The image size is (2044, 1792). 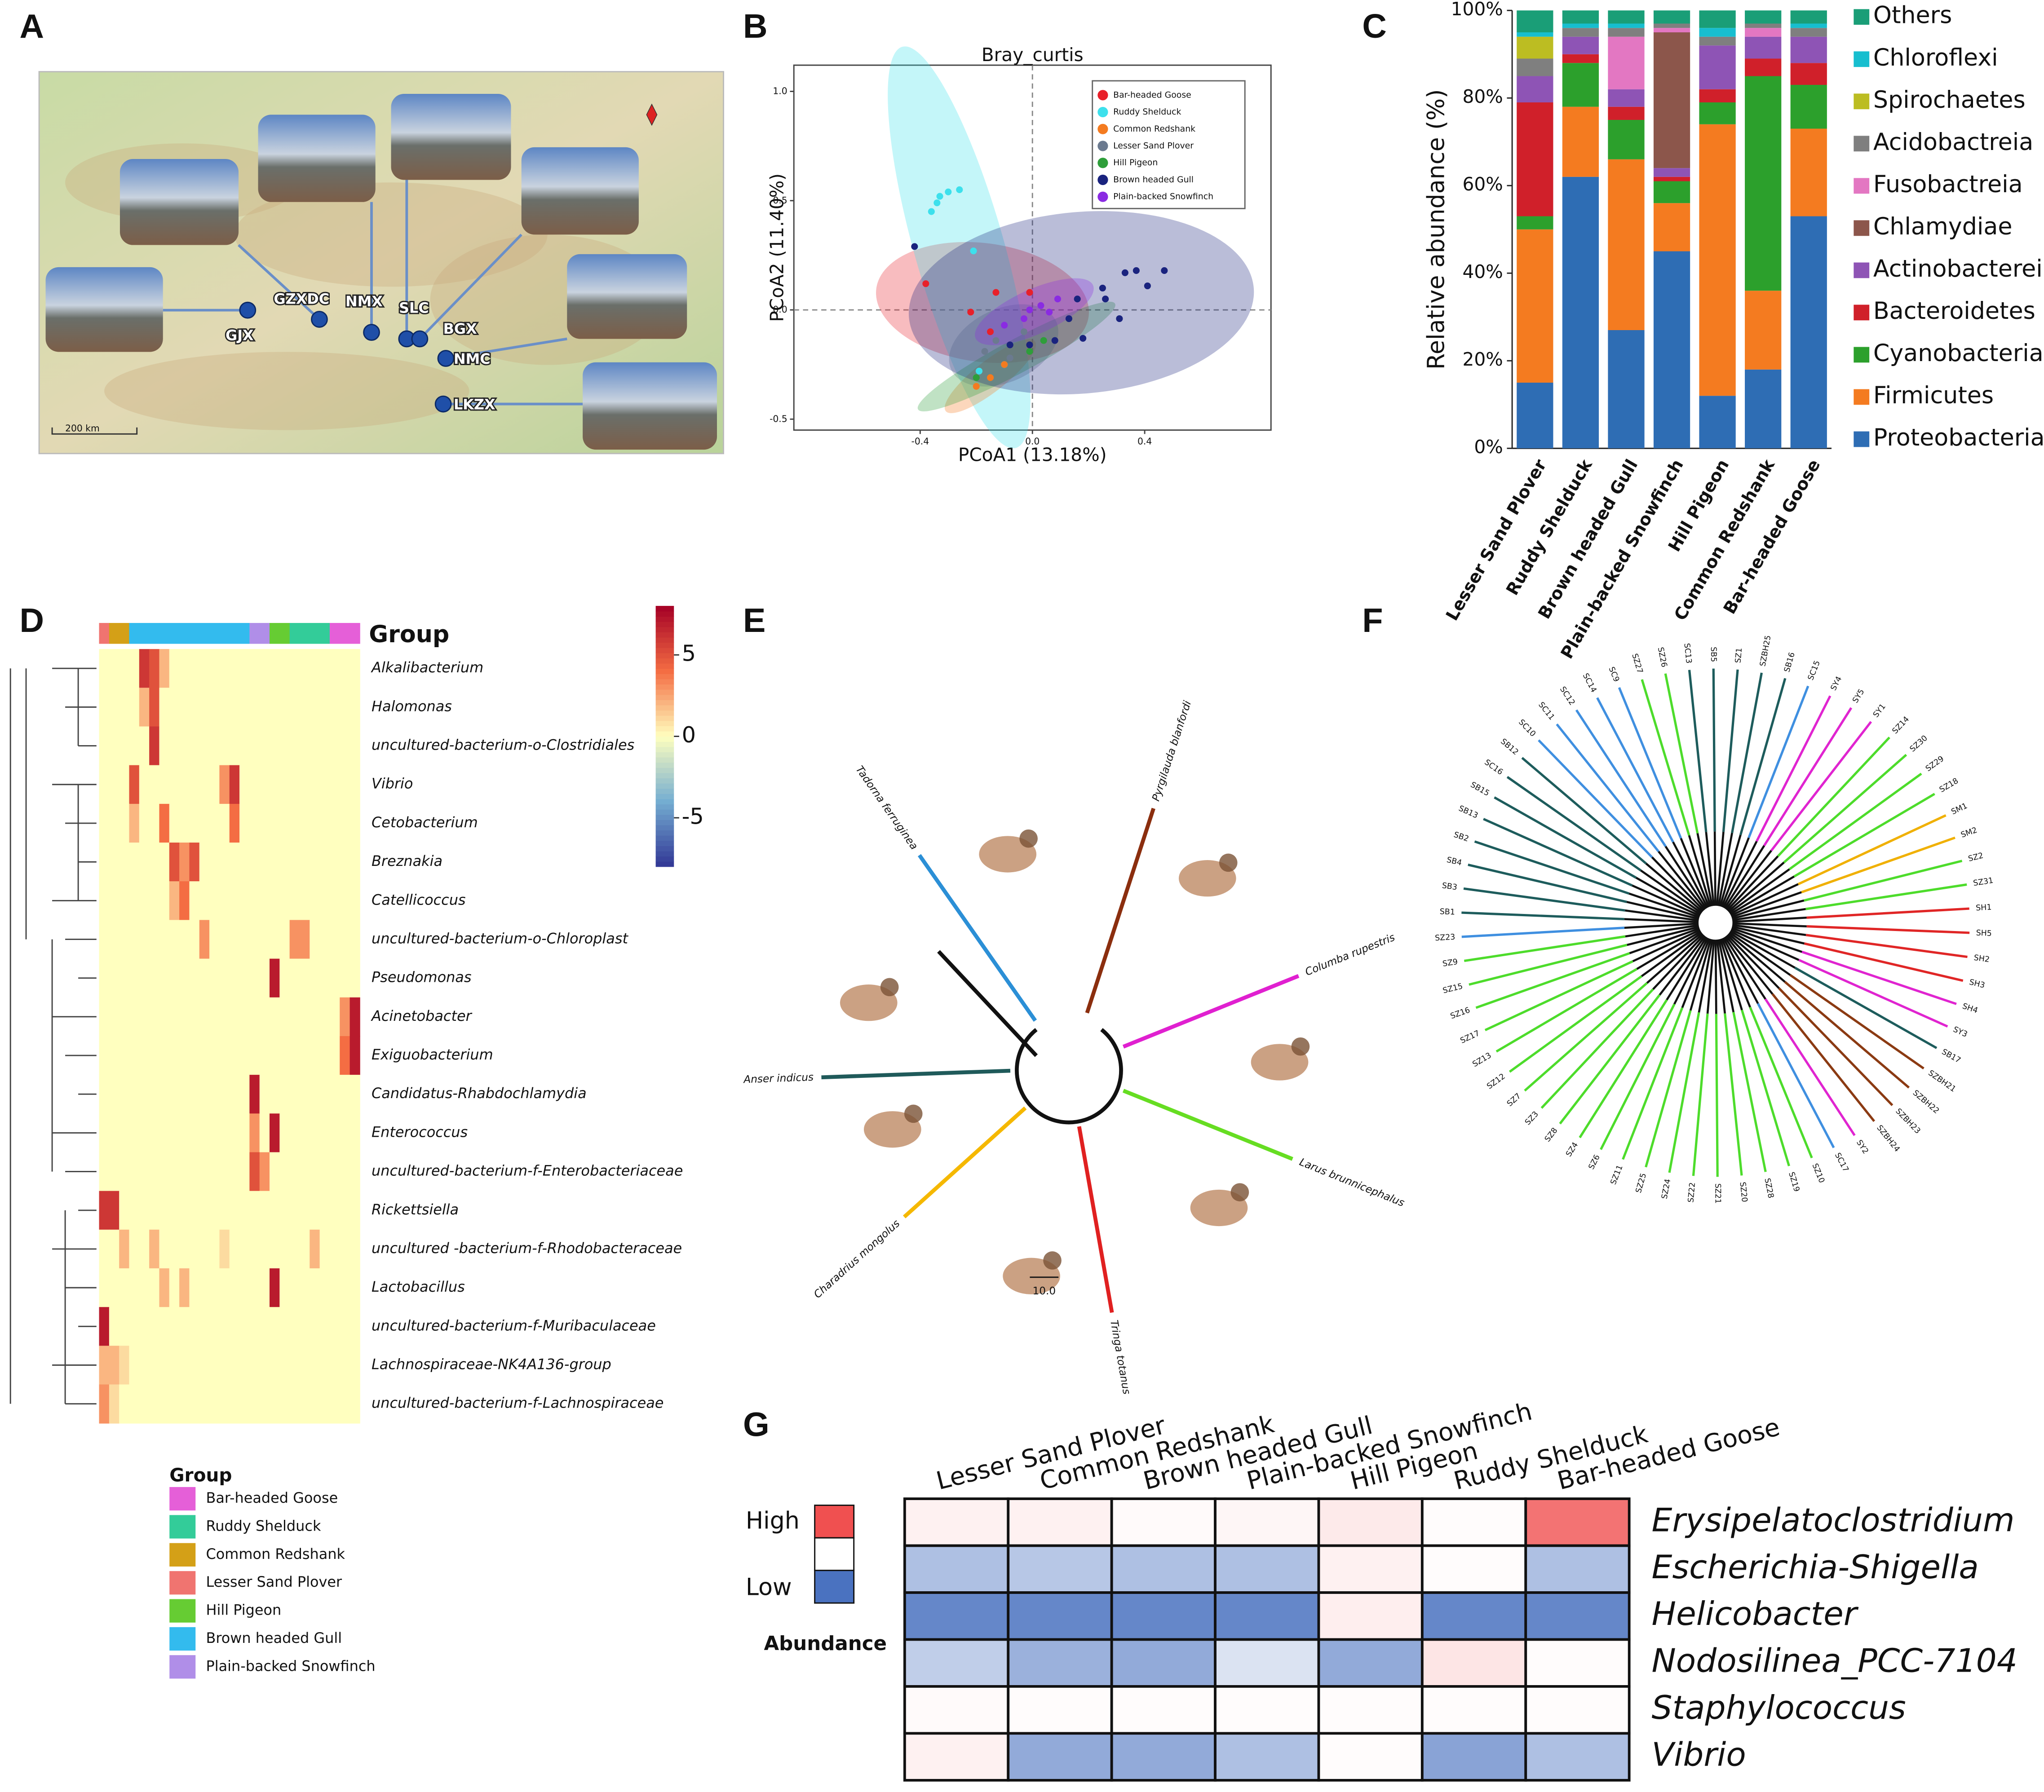 I want to click on x-tick-label: -0.4, so click(x=920, y=441).